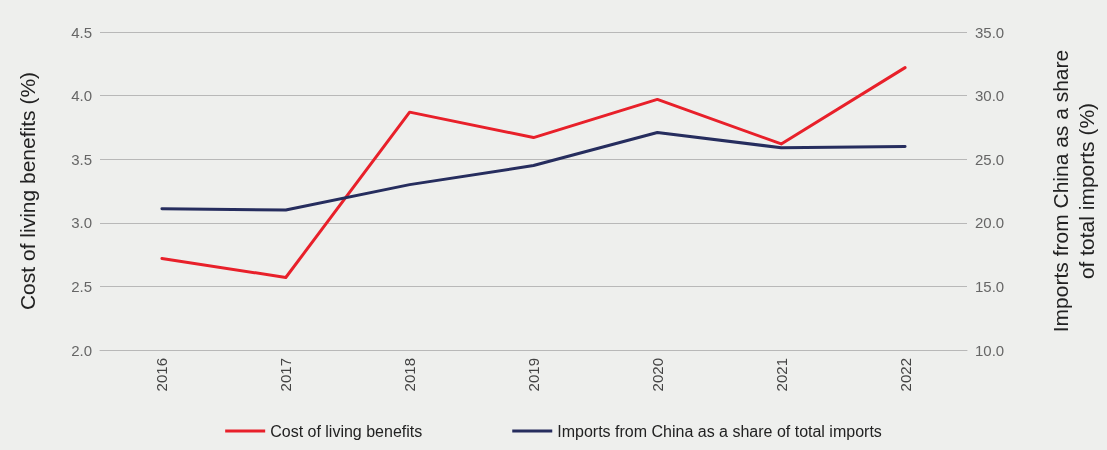  Describe the element at coordinates (657, 375) in the screenshot. I see `x-tick-label: 2020` at that location.